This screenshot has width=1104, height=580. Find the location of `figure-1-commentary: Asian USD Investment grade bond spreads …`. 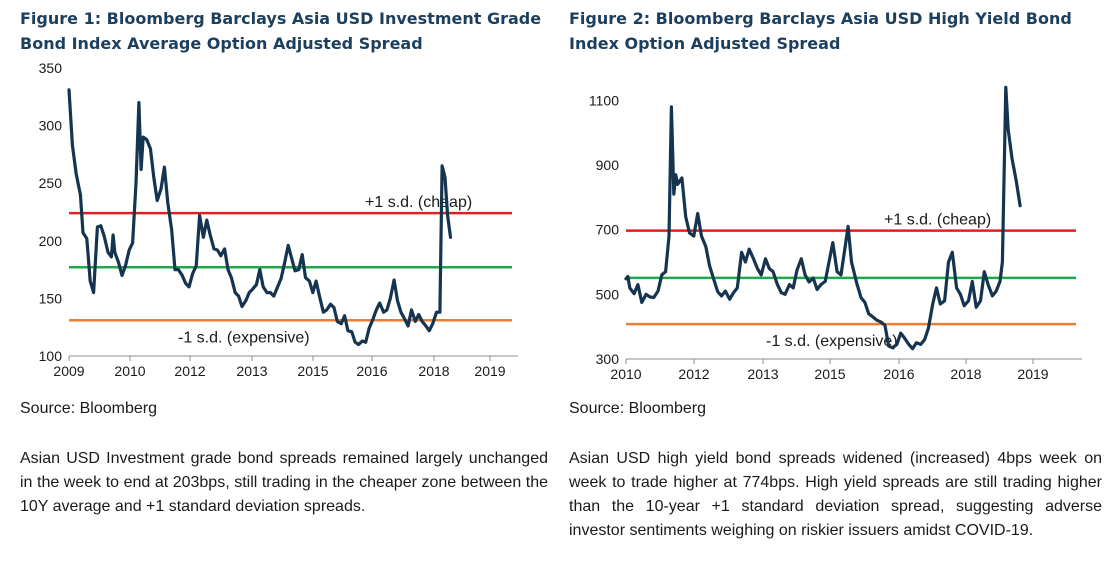

figure-1-commentary: Asian USD Investment grade bond spreads … is located at coordinates (284, 482).